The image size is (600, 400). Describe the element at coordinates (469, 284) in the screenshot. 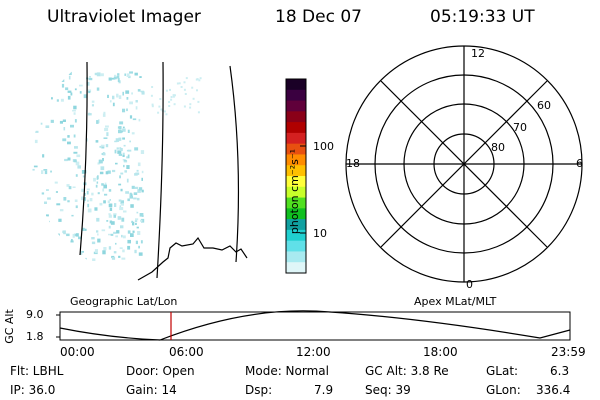

I see `mlt-label-0: 0` at that location.